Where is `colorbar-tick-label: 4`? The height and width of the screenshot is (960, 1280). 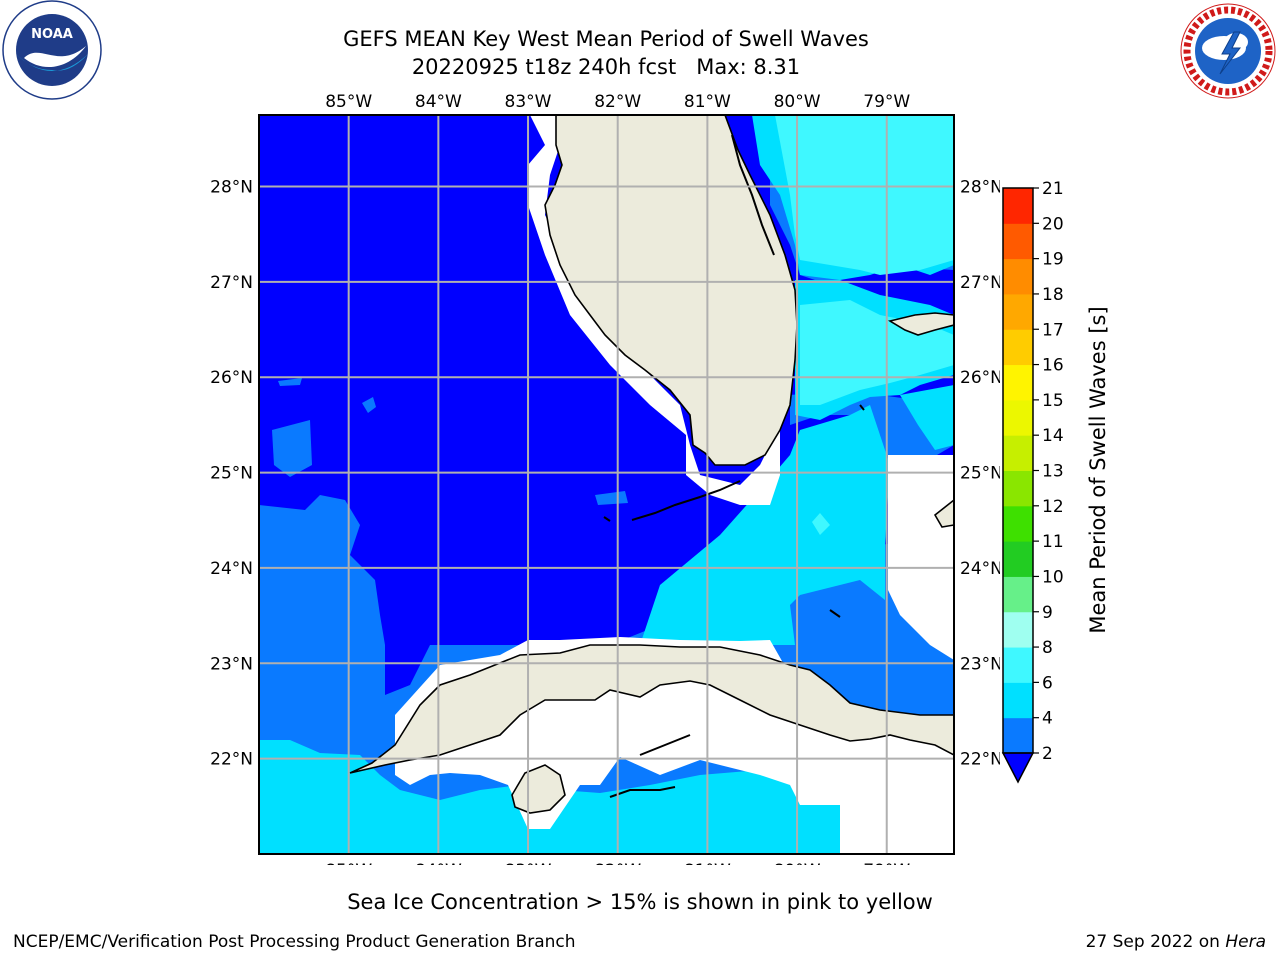 colorbar-tick-label: 4 is located at coordinates (1047, 719).